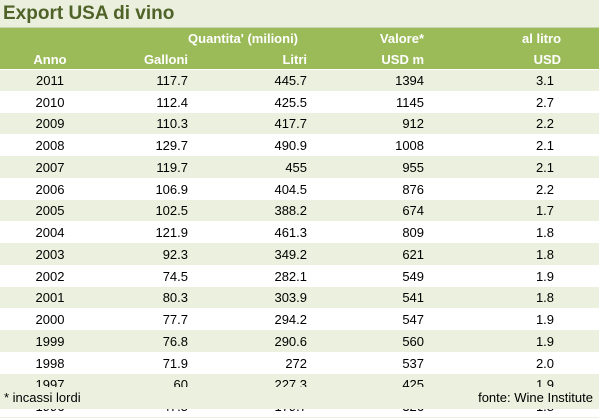  I want to click on cell-value-usd: 537, so click(391, 363).